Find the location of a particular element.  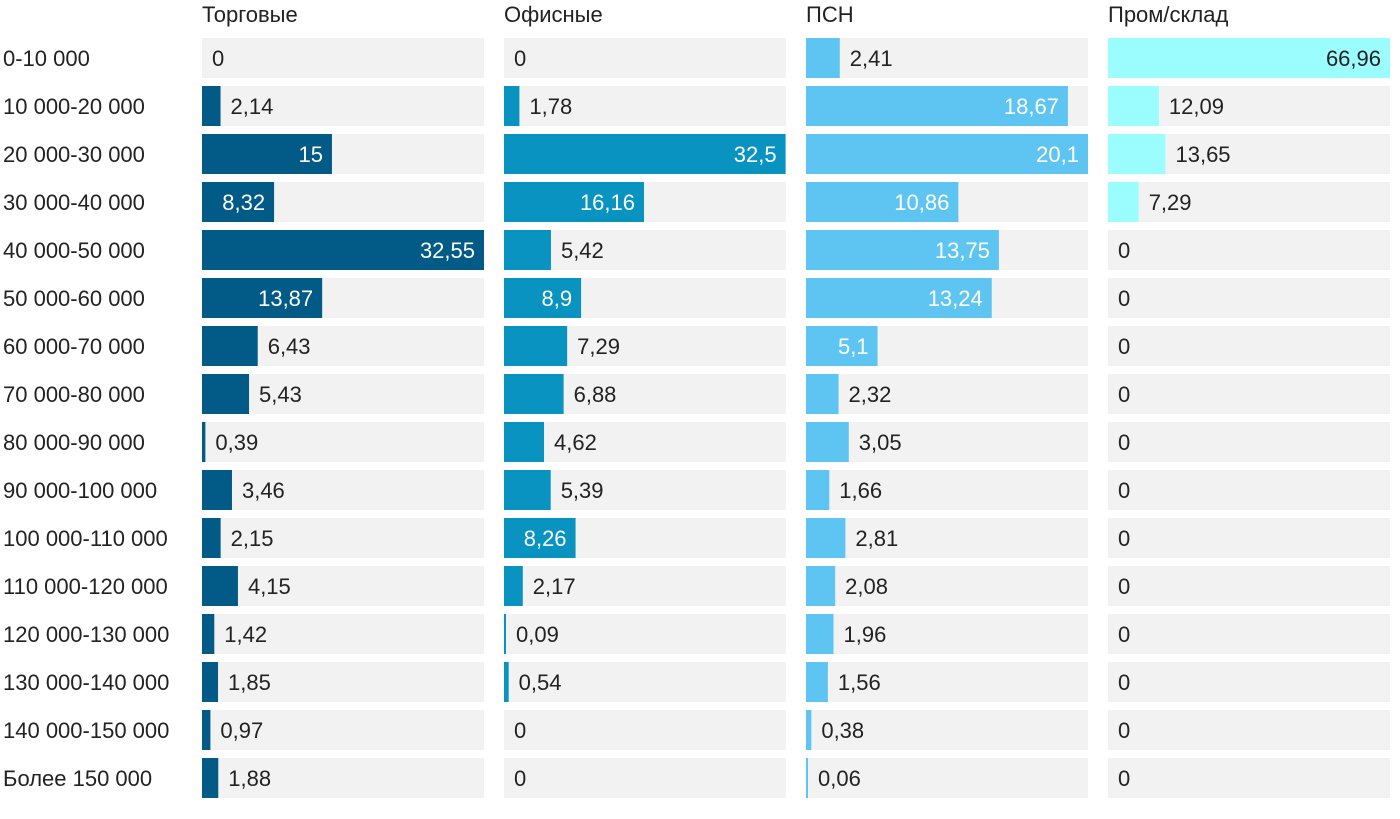

category-label: 100 000-110 000 is located at coordinates (85, 538).